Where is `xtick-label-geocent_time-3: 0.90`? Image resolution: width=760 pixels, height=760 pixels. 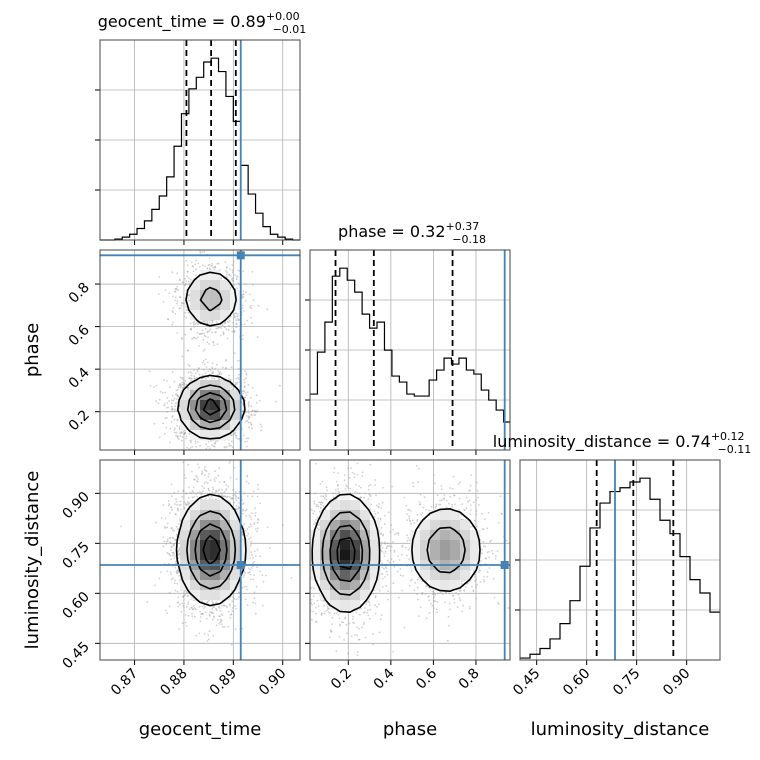 xtick-label-geocent_time-3: 0.90 is located at coordinates (272, 682).